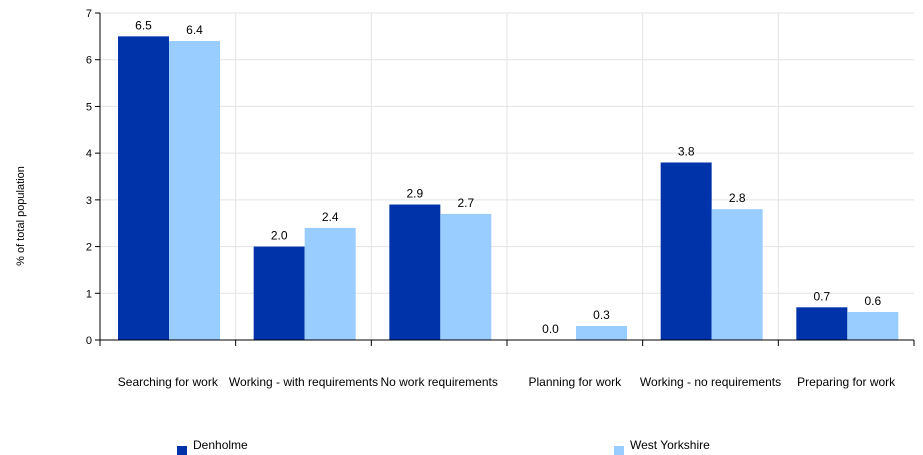 The height and width of the screenshot is (455, 923). I want to click on y-tick-label: 0, so click(89, 341).